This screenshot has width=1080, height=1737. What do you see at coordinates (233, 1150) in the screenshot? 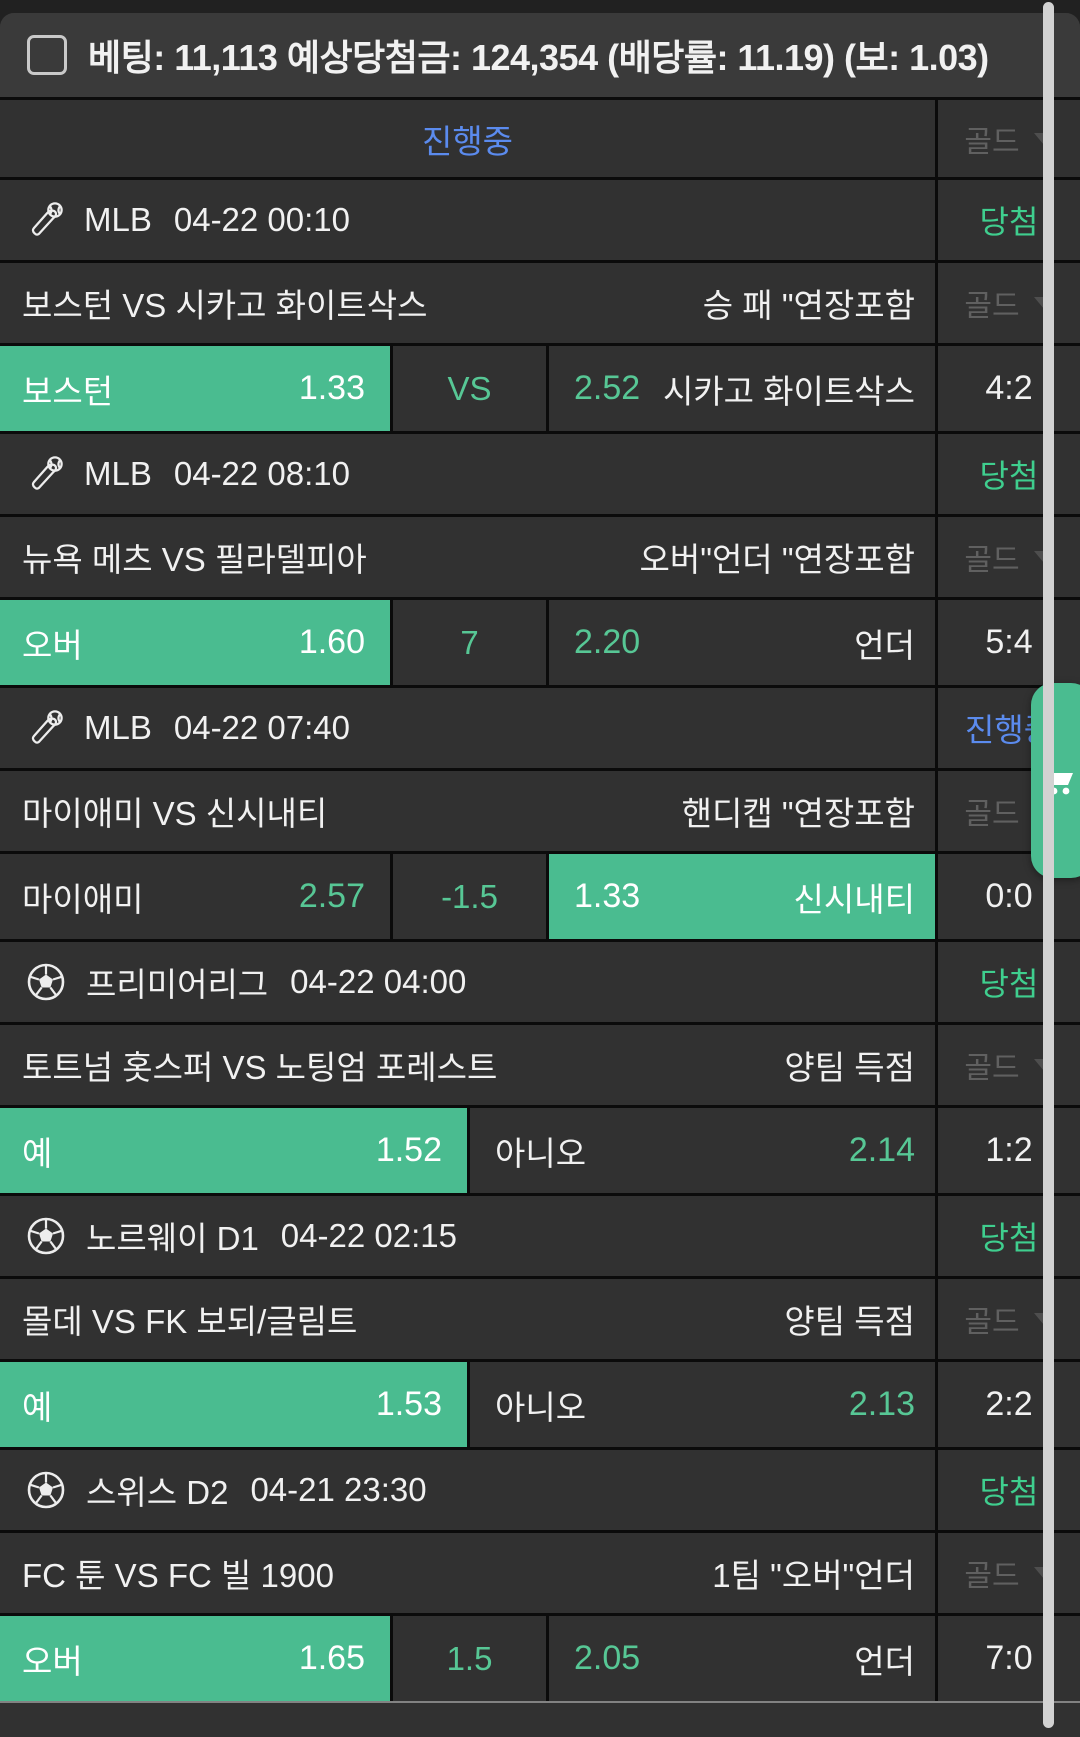
I see `odds-cell-yes: 예 1.52` at bounding box center [233, 1150].